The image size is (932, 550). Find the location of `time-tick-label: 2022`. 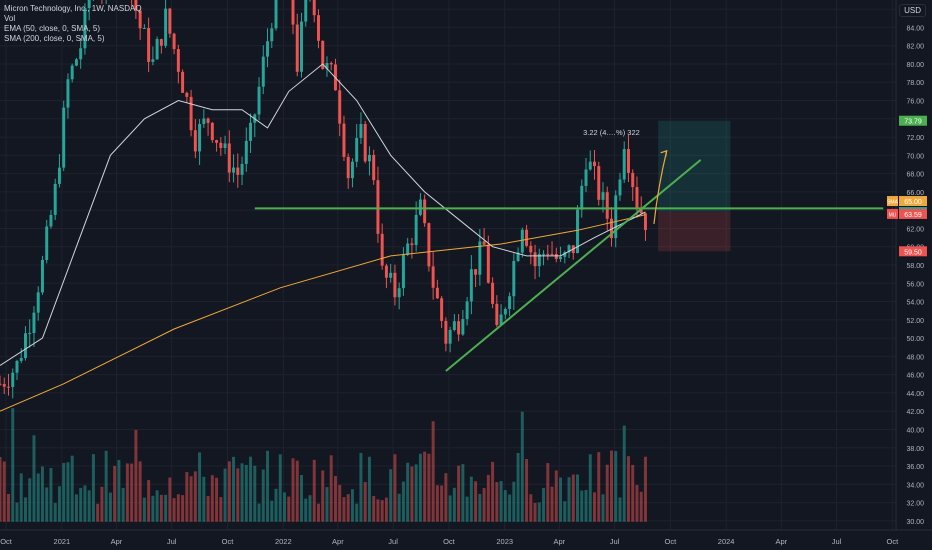

time-tick-label: 2022 is located at coordinates (283, 541).